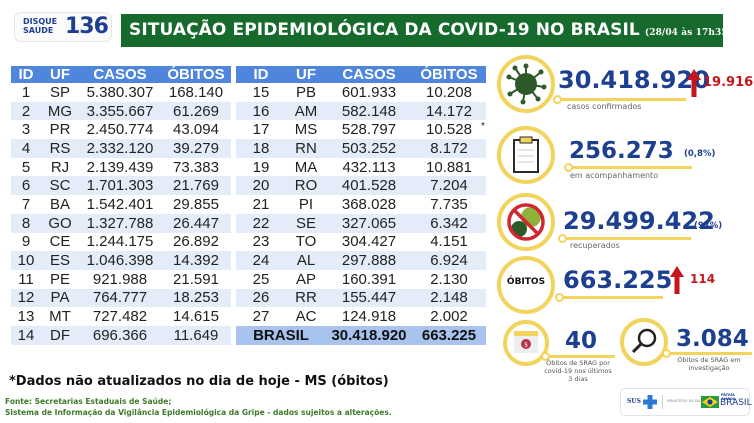 This screenshot has height=423, width=754. I want to click on cell-casos: 921.988, so click(120, 279).